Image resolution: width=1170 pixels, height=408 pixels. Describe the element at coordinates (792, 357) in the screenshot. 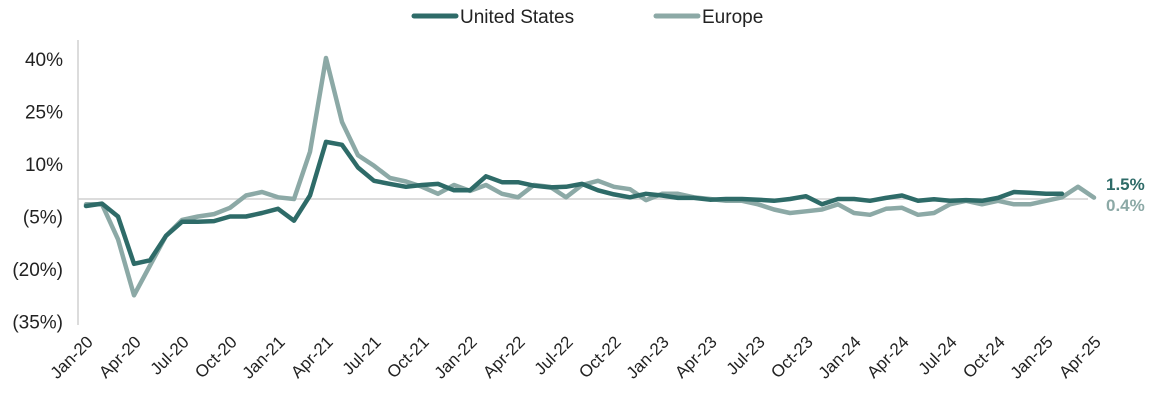

I see `x-tick-label: Oct-23` at that location.